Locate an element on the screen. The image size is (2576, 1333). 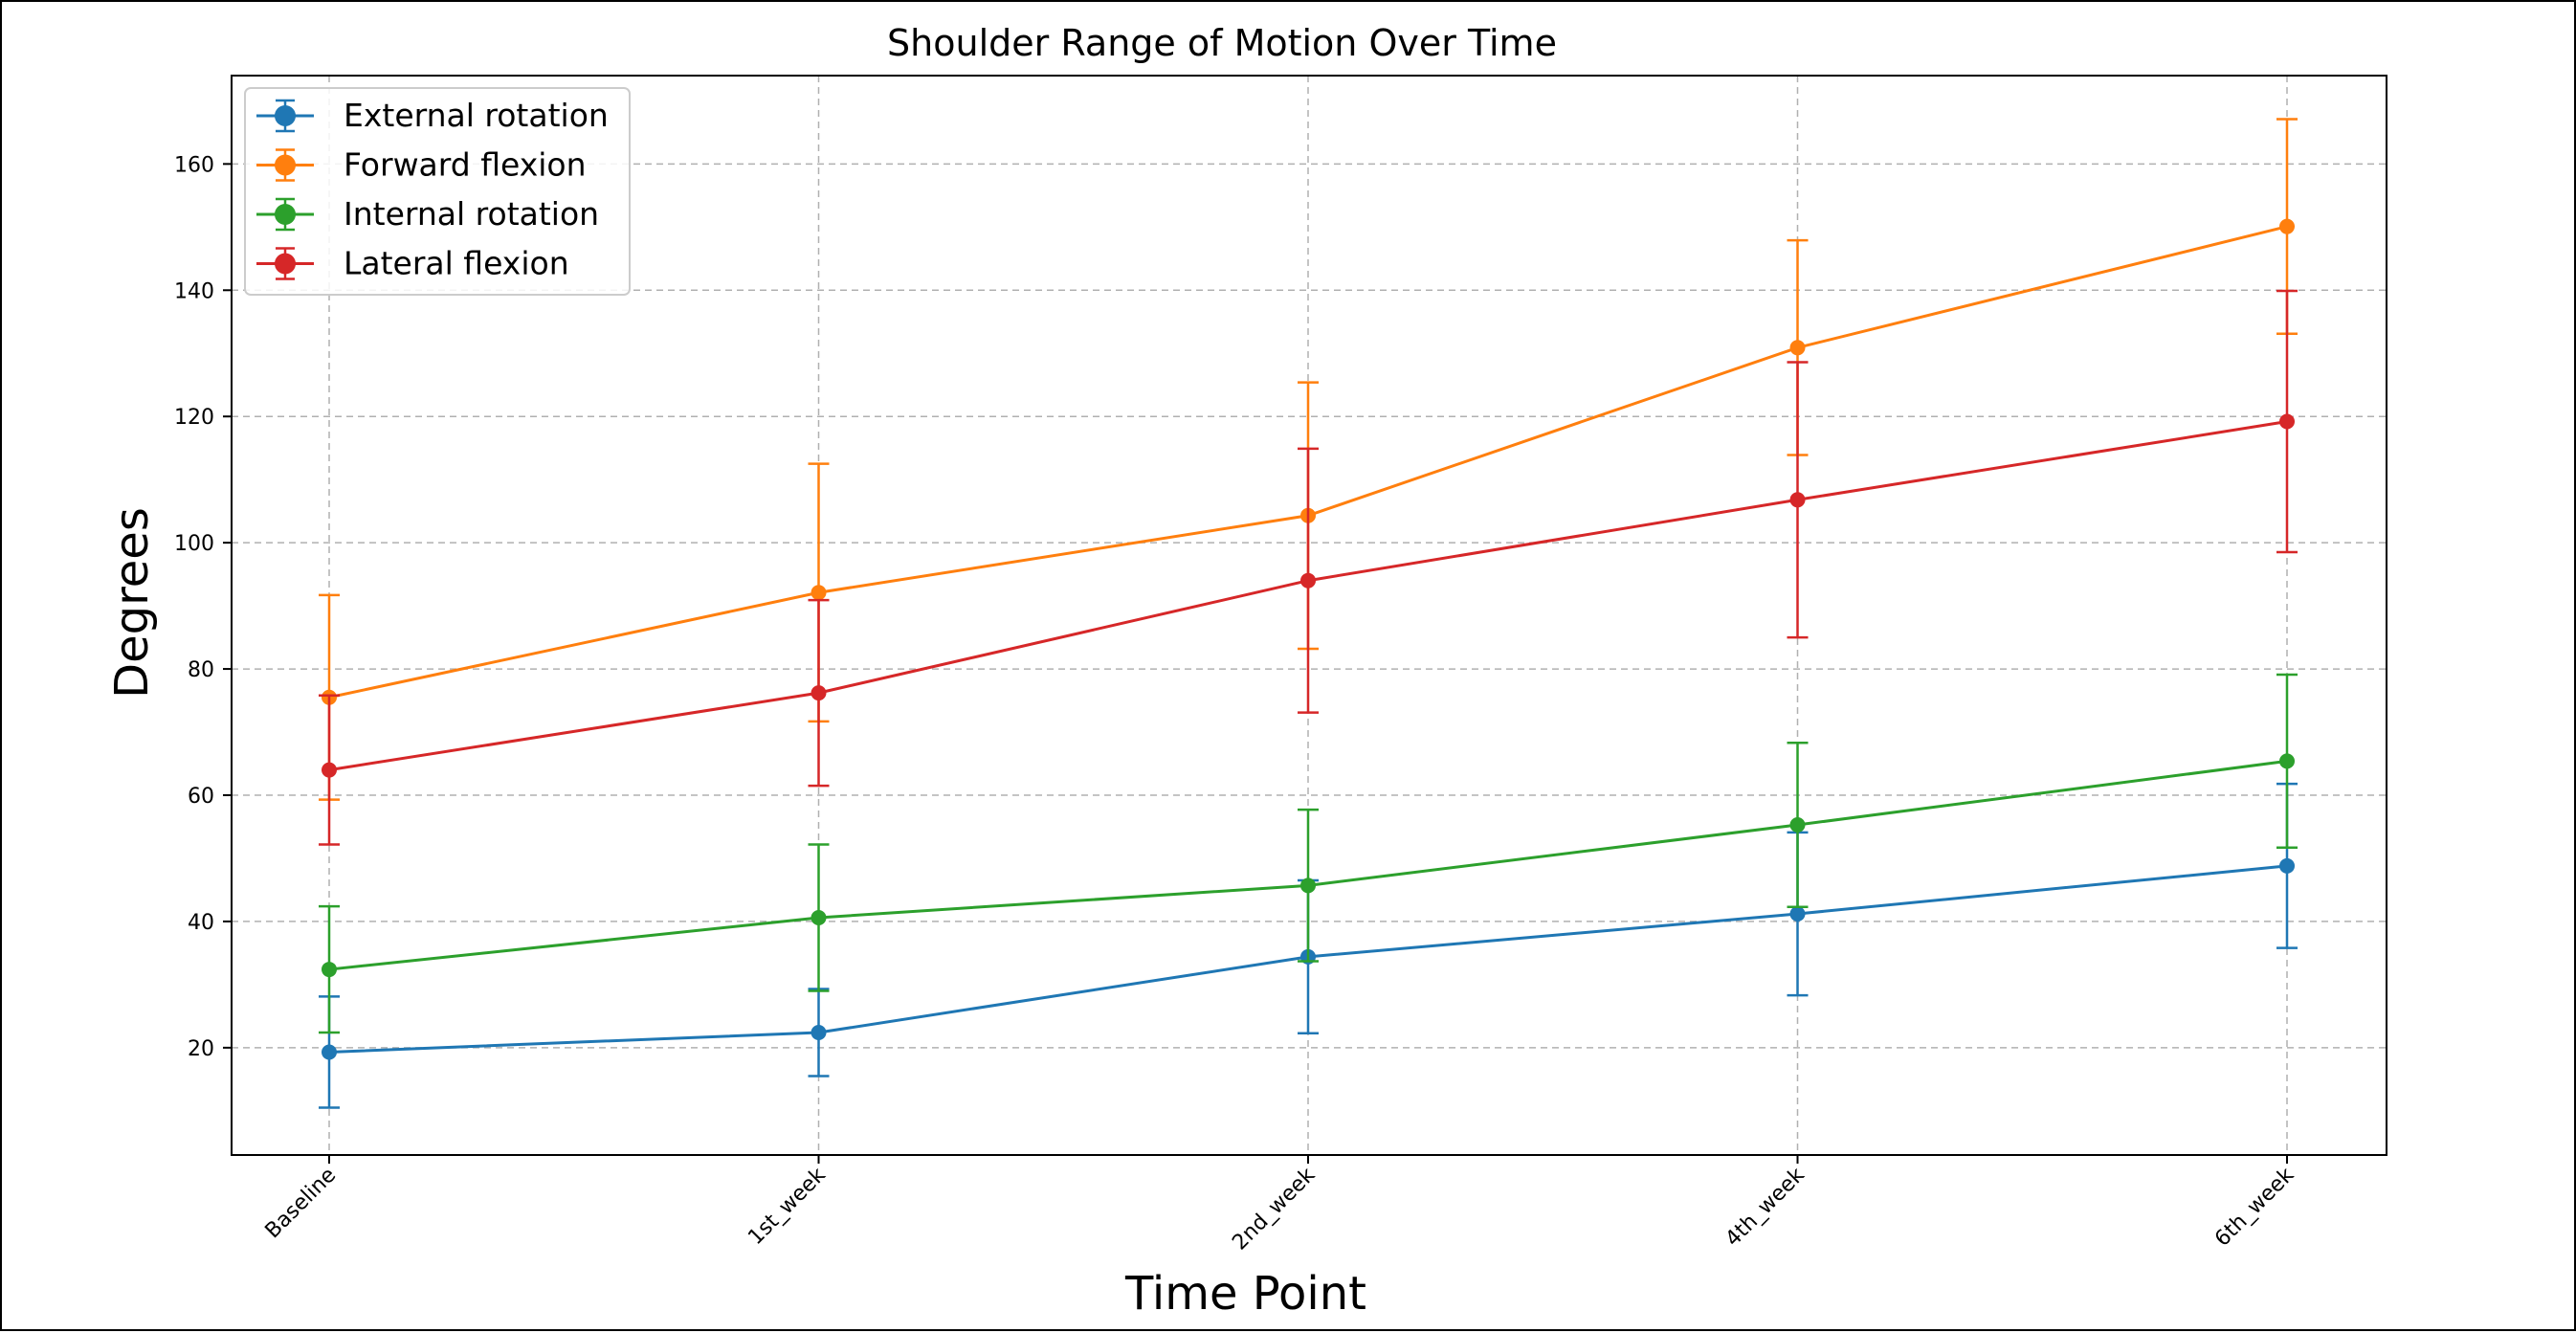
legend-label: Forward flexion is located at coordinates (465, 165).